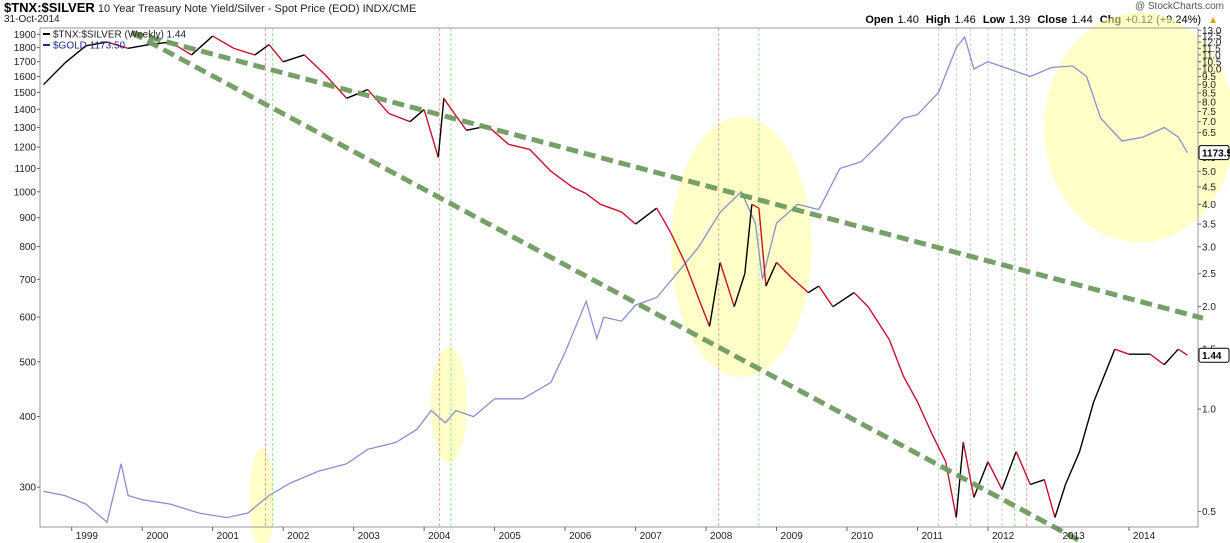 This screenshot has width=1230, height=543. What do you see at coordinates (49, 7) in the screenshot?
I see `chart-symbol: $TNX:$SILVER` at bounding box center [49, 7].